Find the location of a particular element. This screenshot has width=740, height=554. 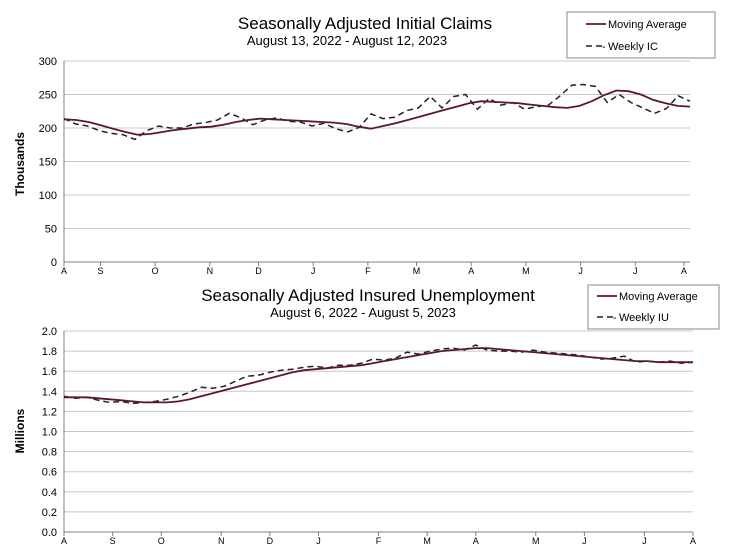

y-tick-label: 300 is located at coordinates (48, 62).